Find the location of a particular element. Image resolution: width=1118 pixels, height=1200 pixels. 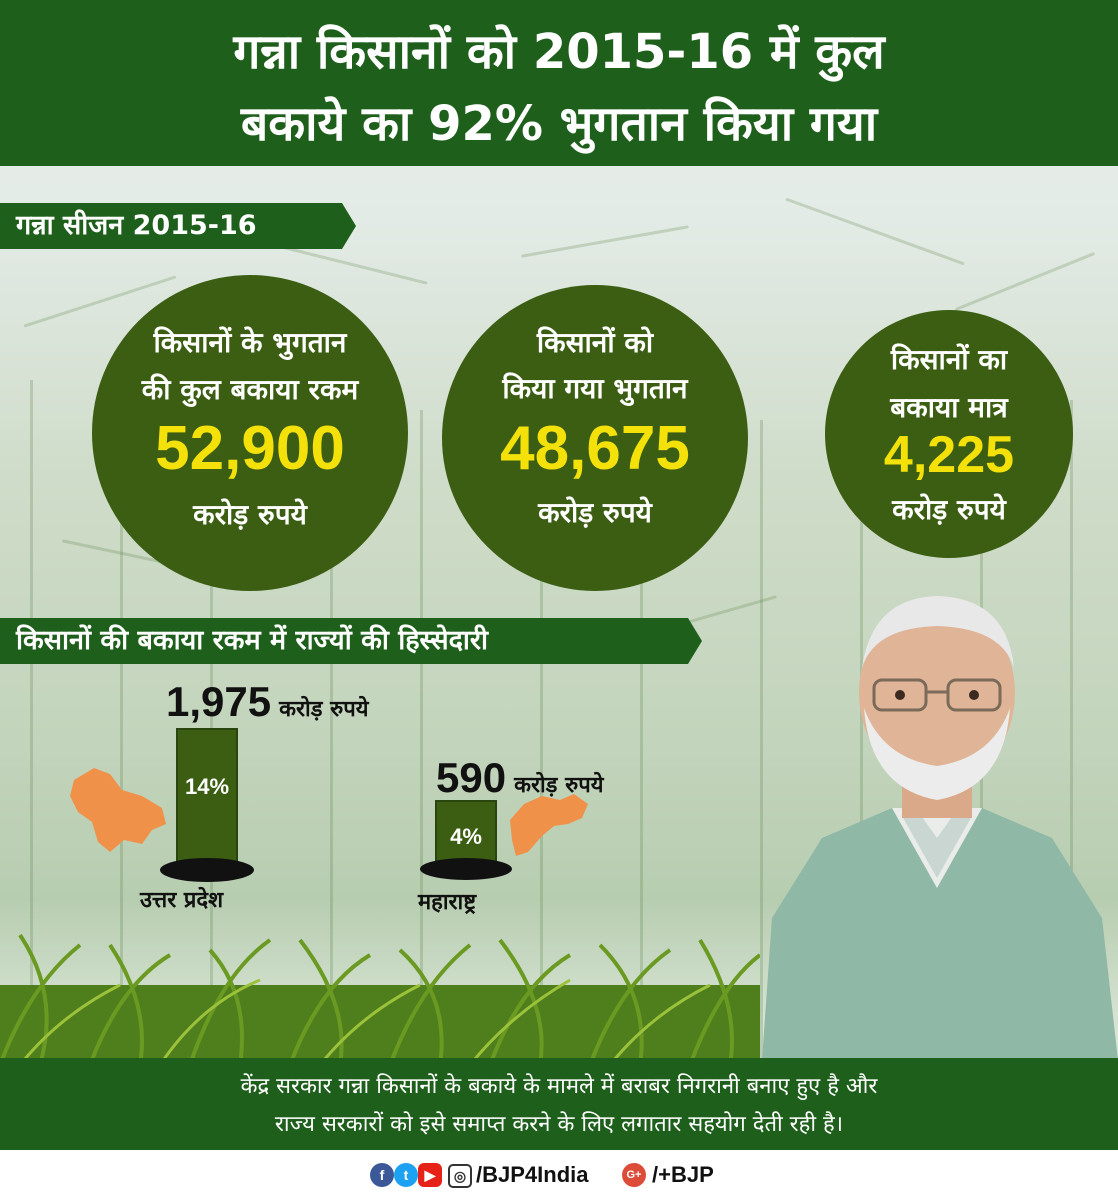

social-bar: f t ▶ ◎ /BJP4India G+ /+BJP is located at coordinates (559, 1175).